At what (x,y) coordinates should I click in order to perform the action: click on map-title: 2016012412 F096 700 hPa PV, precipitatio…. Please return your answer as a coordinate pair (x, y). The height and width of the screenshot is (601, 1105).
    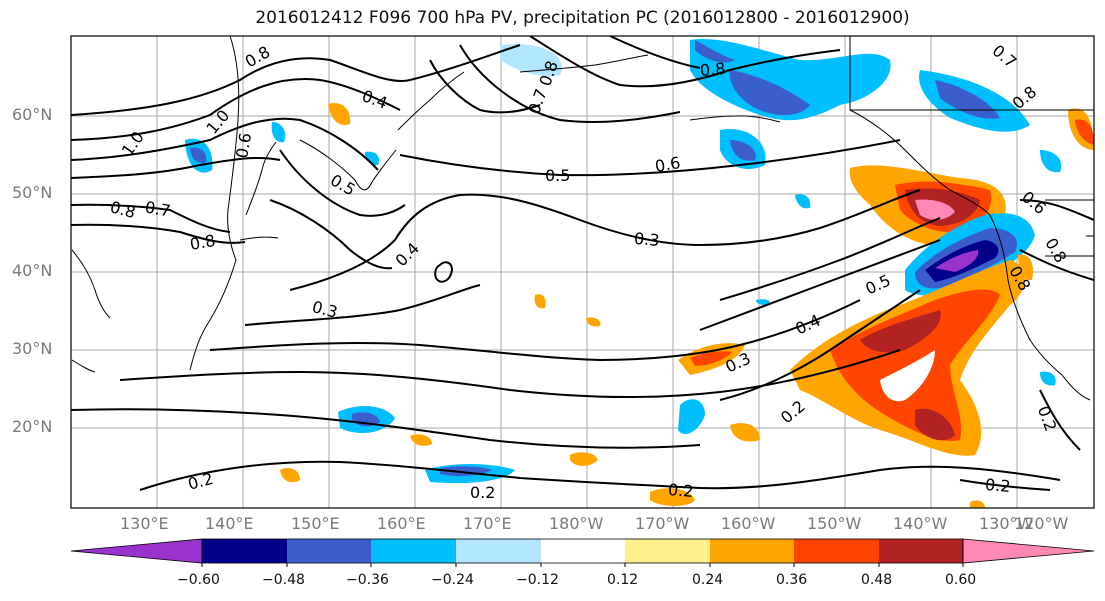
    Looking at the image, I should click on (582, 18).